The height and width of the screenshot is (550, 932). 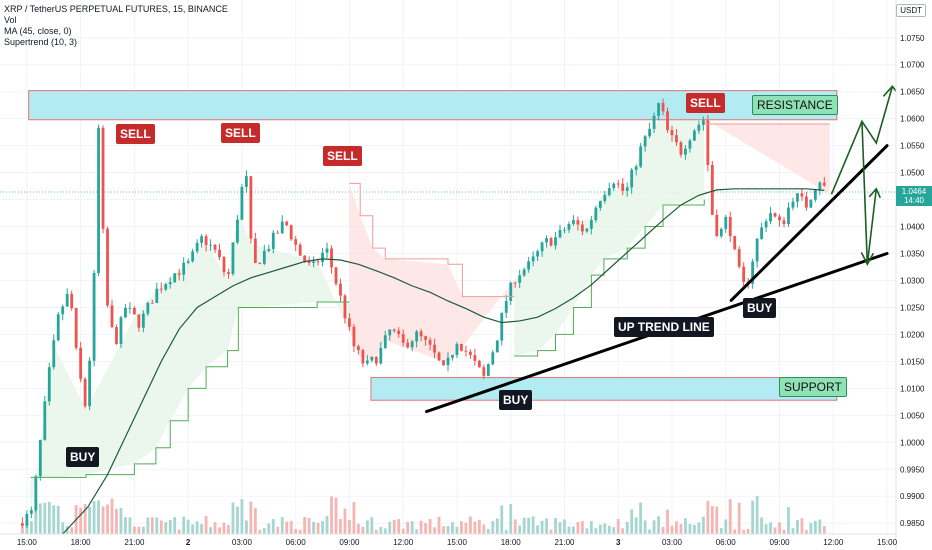 I want to click on y-axis-panel, so click(x=914, y=275).